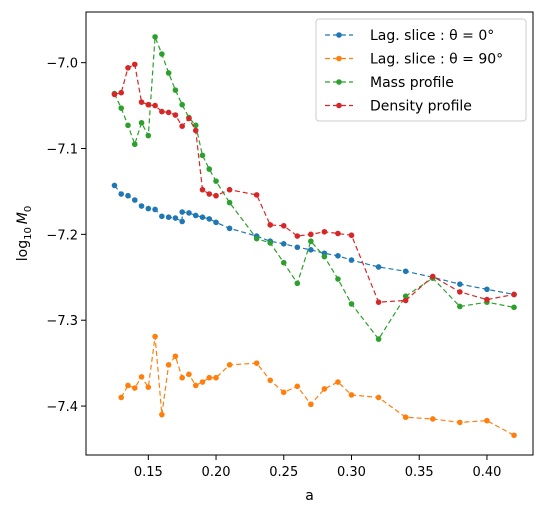  Describe the element at coordinates (432, 36) in the screenshot. I see `legend-label: Lag. slice : θ = 0°` at that location.